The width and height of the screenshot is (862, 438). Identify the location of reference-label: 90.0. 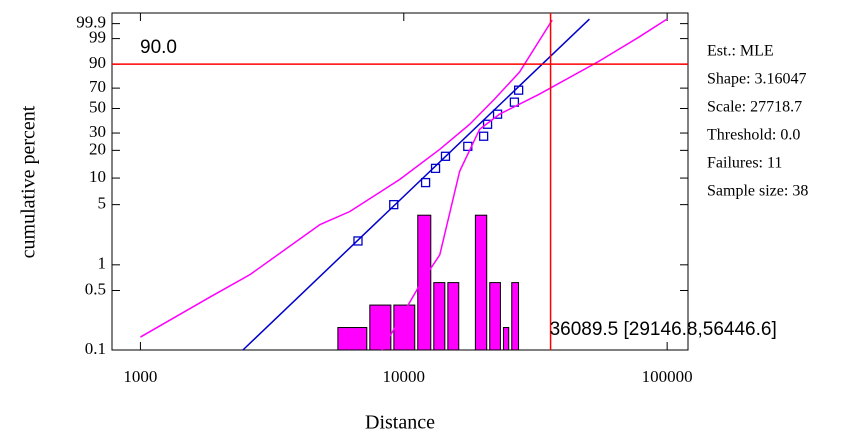
(158, 47).